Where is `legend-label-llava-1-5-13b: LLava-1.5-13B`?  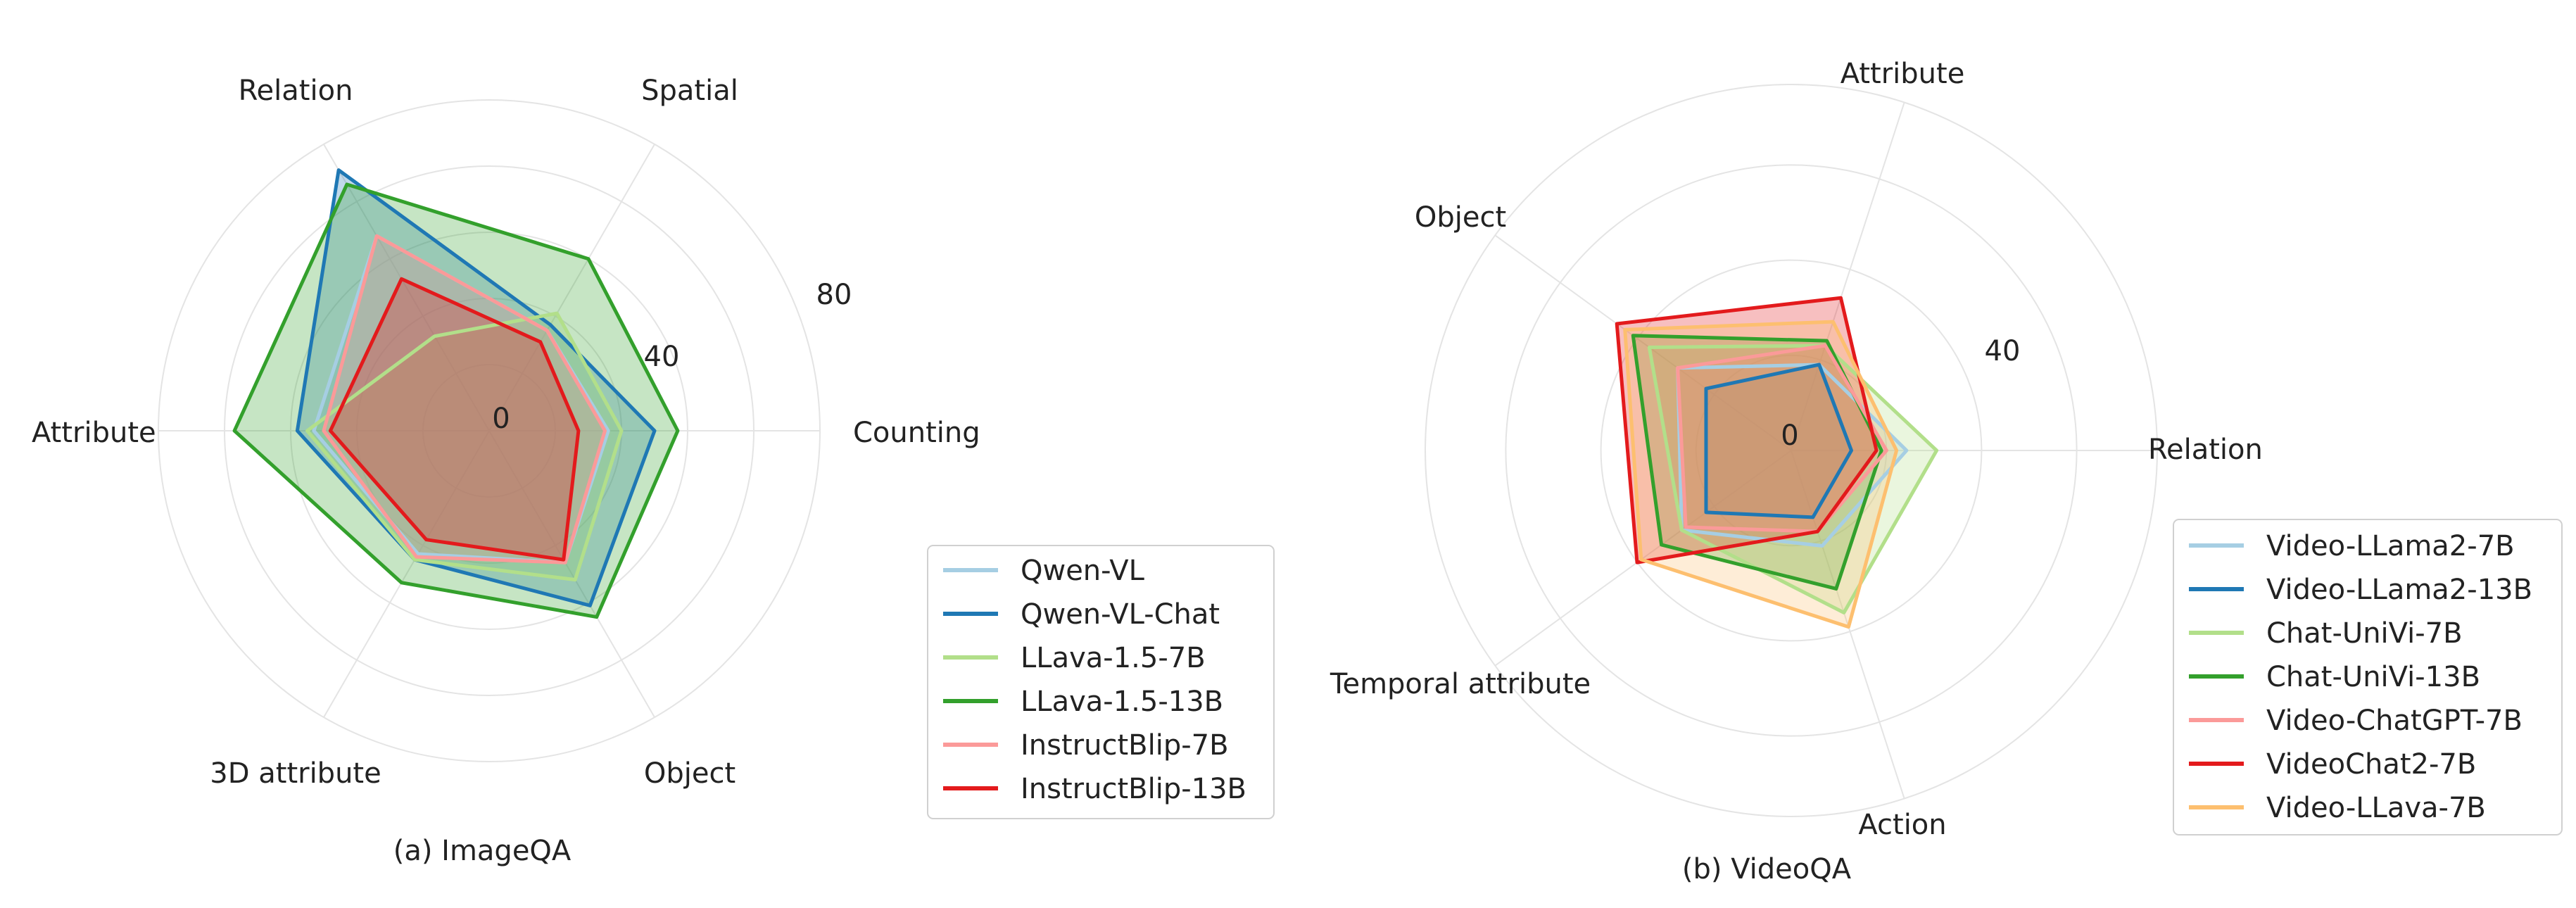
legend-label-llava-1-5-13b: LLava-1.5-13B is located at coordinates (1122, 702).